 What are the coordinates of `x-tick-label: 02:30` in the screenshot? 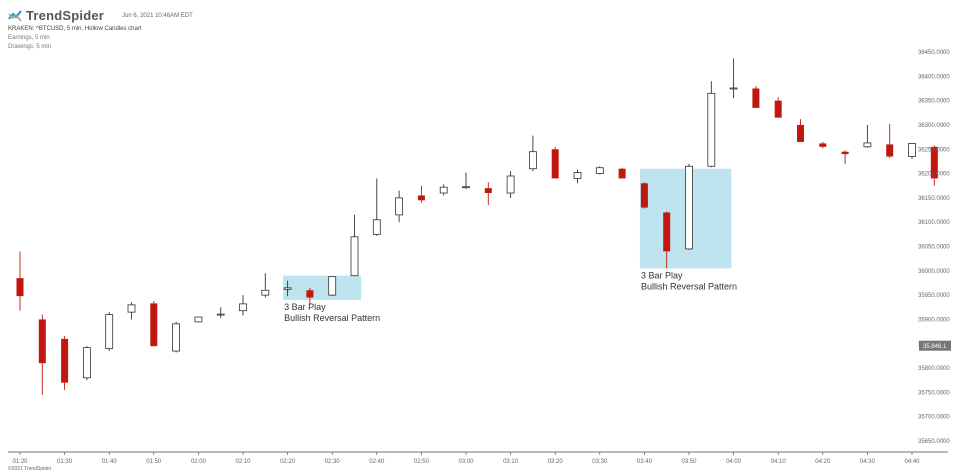 It's located at (333, 462).